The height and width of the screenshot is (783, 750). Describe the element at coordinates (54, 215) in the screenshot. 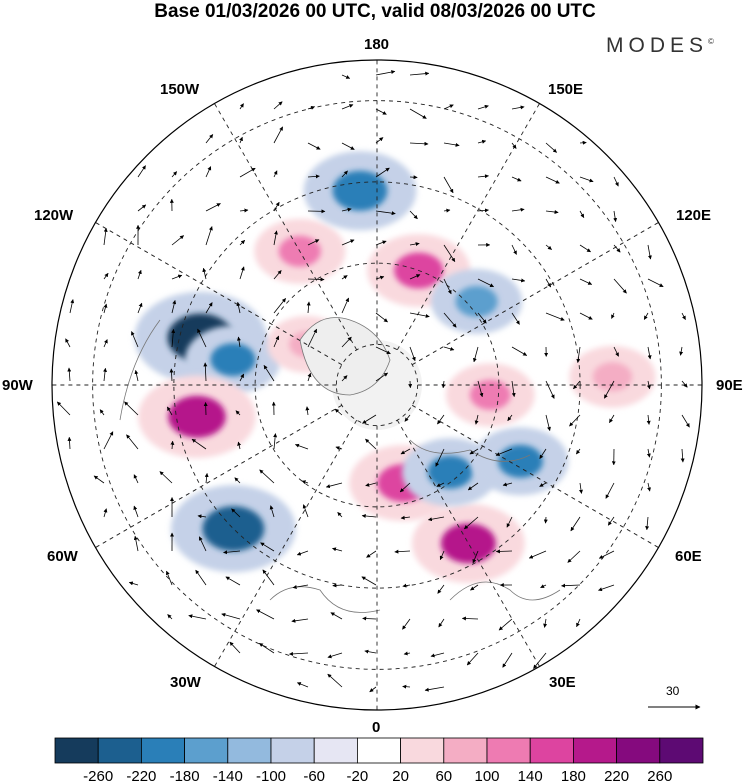

I see `lon-label-120w: 120W` at that location.